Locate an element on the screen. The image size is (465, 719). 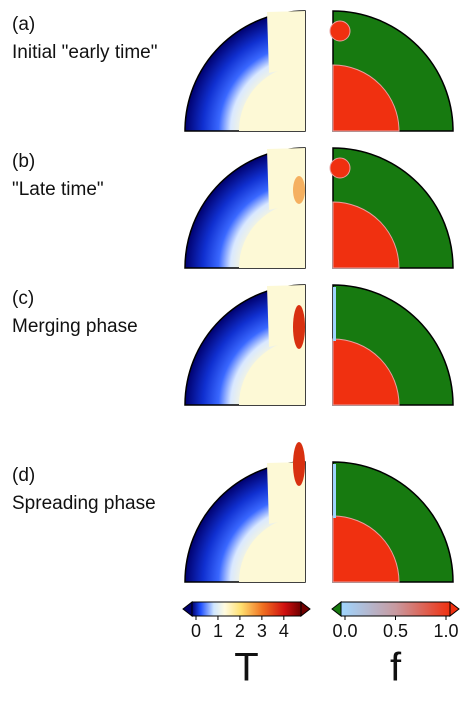
tick-label: 2 is located at coordinates (240, 631).